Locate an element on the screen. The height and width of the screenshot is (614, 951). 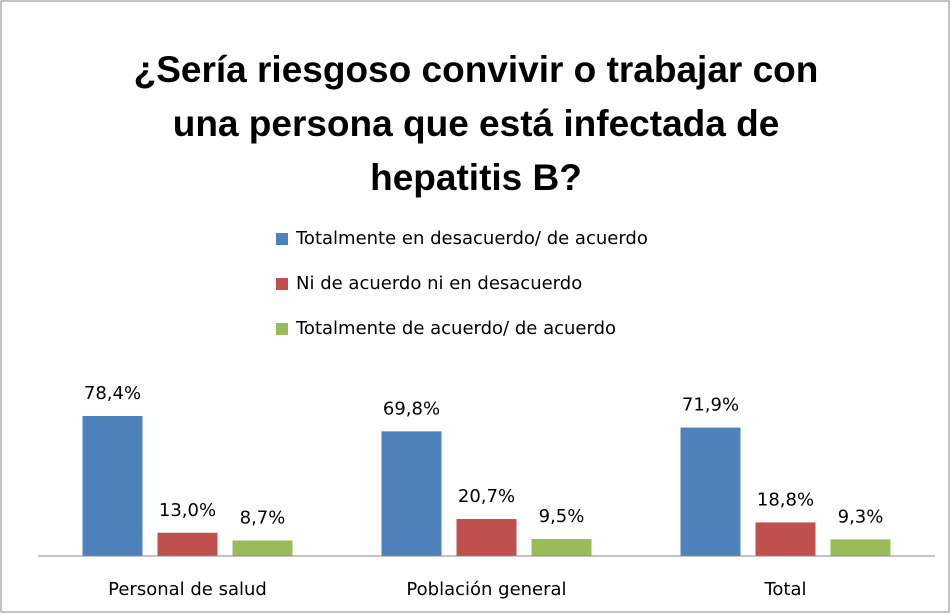
x-tick-label: Personal de salud is located at coordinates (187, 589).